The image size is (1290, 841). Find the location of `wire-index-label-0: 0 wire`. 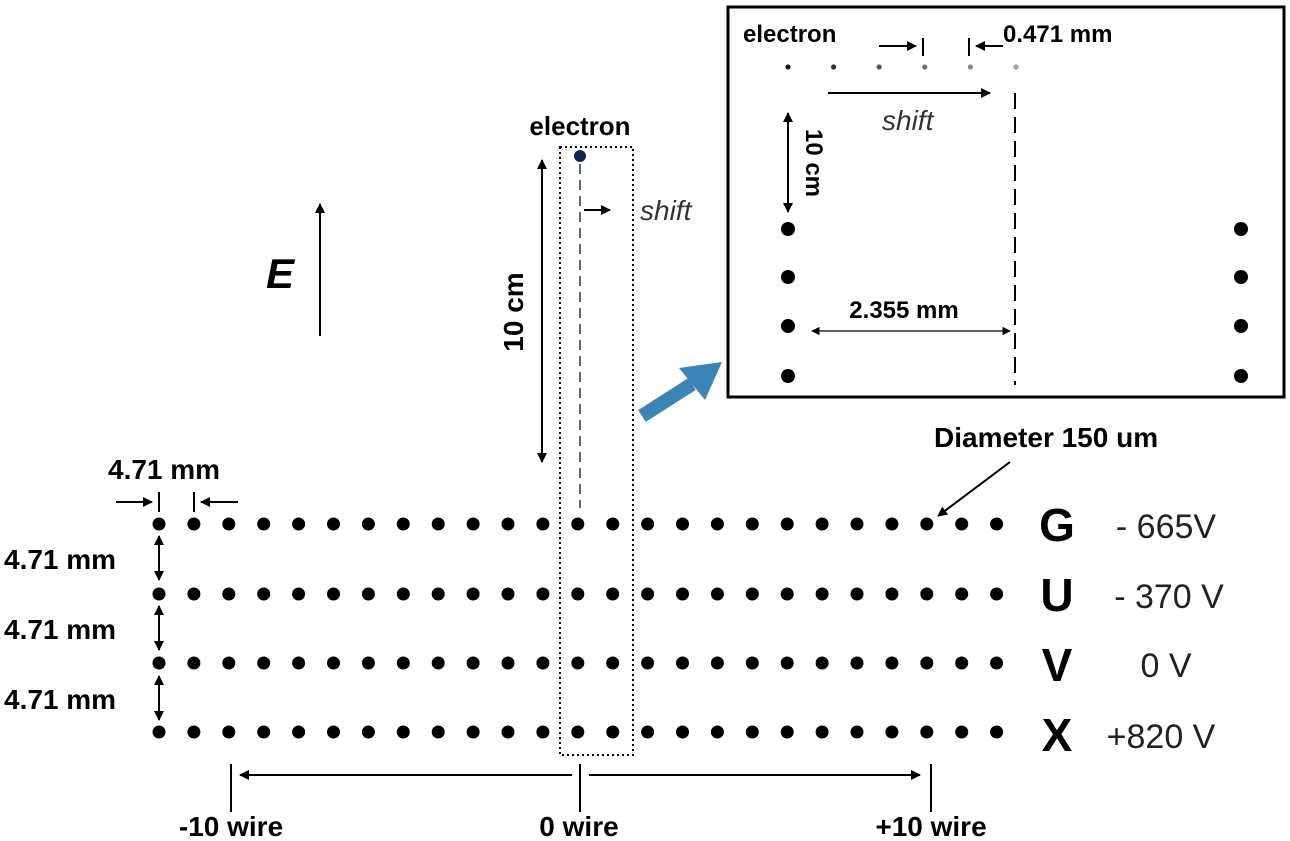

wire-index-label-0: 0 wire is located at coordinates (578, 826).